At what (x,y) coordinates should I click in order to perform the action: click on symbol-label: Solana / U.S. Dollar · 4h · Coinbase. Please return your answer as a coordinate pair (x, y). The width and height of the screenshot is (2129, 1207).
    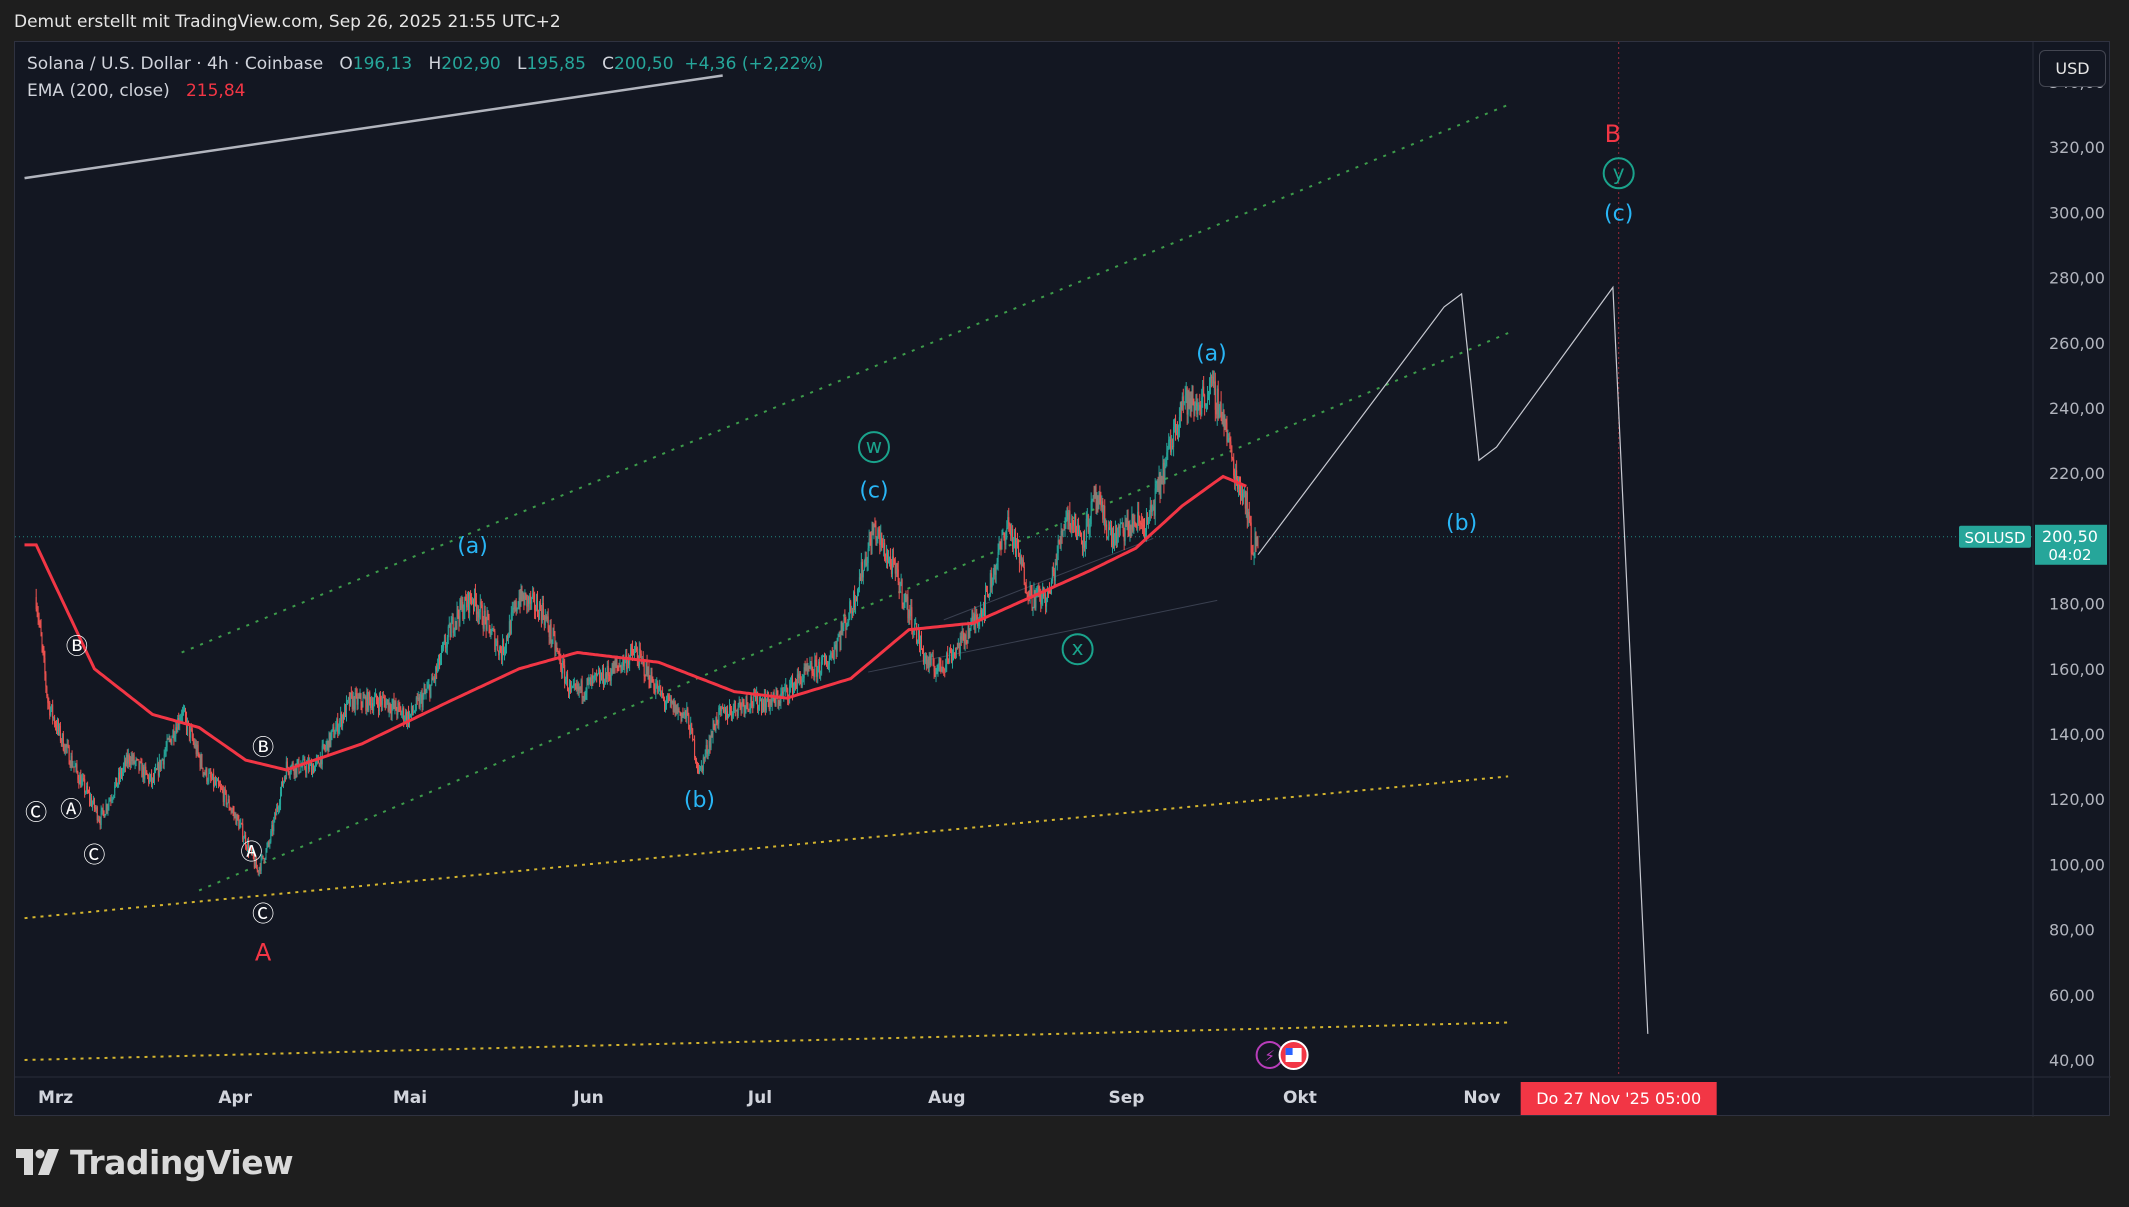
    Looking at the image, I should click on (175, 64).